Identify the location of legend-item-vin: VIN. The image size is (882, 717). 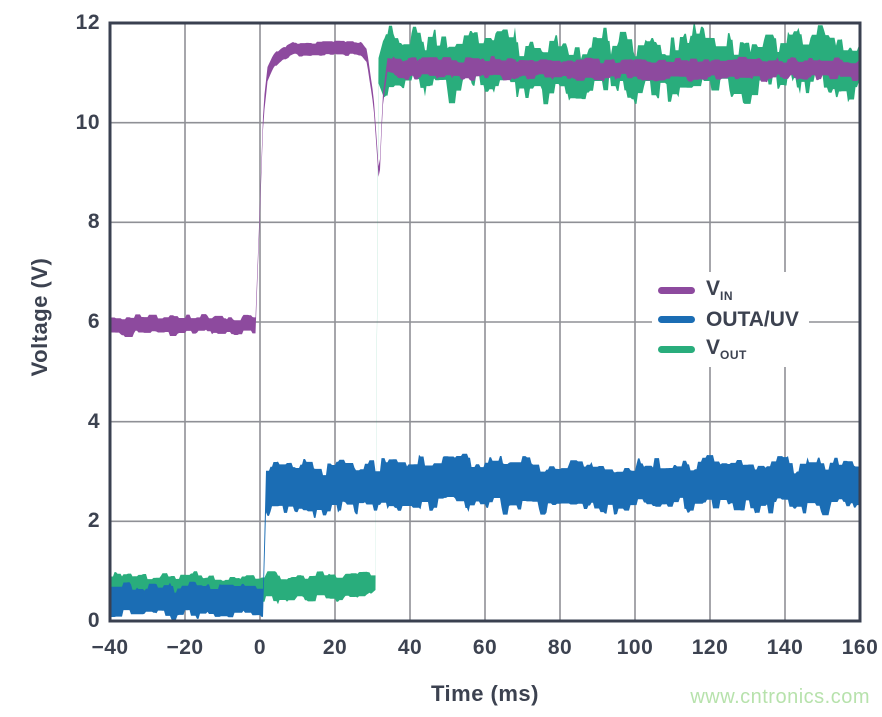
(728, 290).